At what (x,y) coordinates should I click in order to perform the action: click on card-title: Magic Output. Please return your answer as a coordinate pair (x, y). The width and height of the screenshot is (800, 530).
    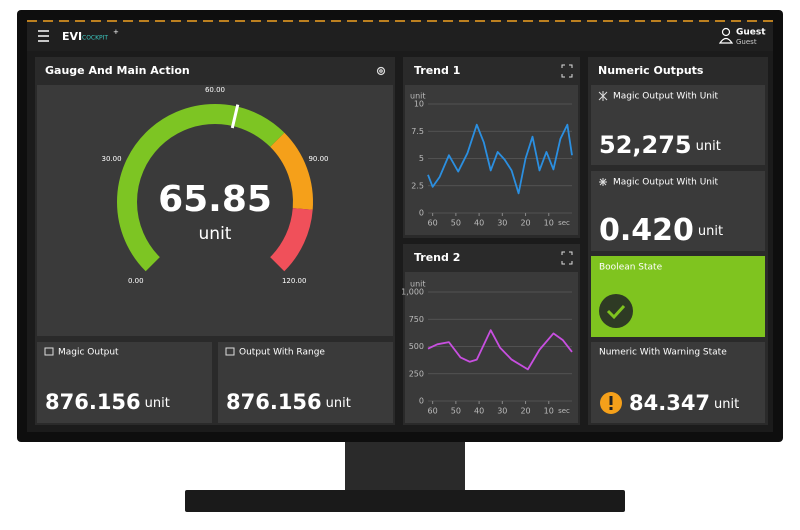
    Looking at the image, I should click on (88, 353).